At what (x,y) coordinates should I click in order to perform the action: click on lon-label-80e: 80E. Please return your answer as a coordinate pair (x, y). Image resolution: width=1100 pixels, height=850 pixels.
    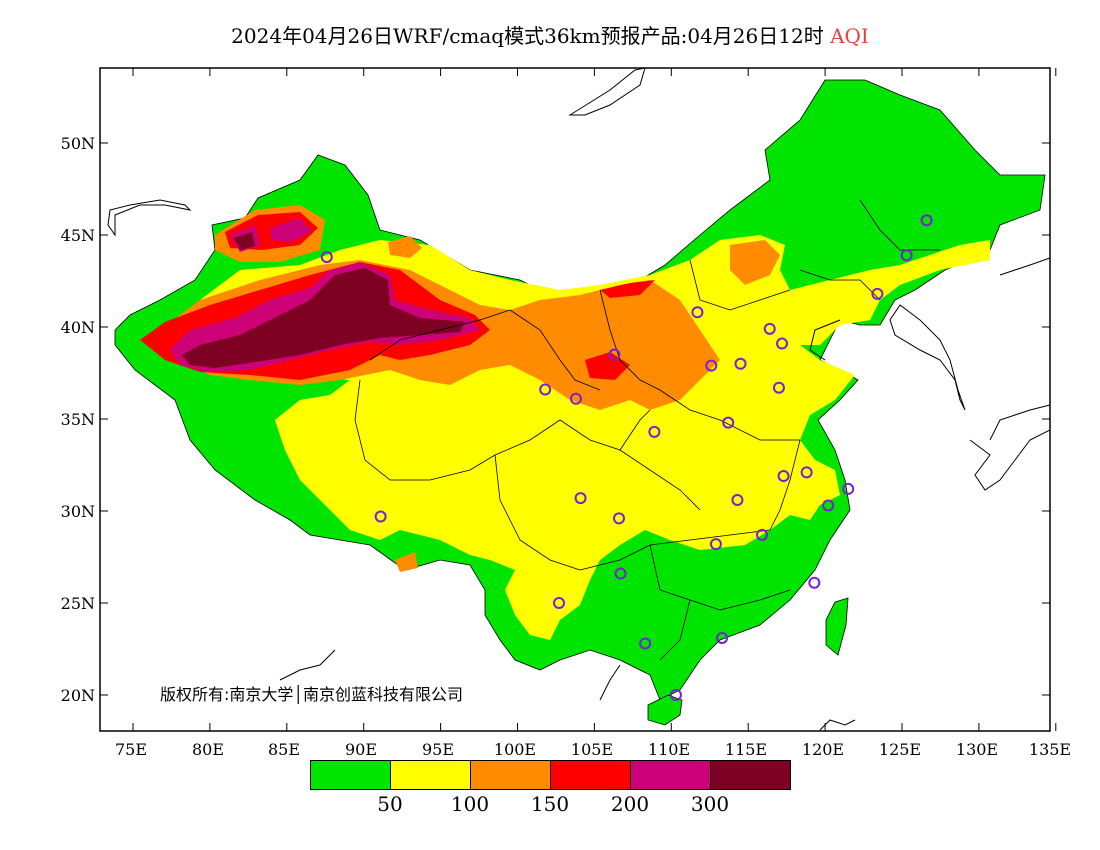
    Looking at the image, I should click on (208, 749).